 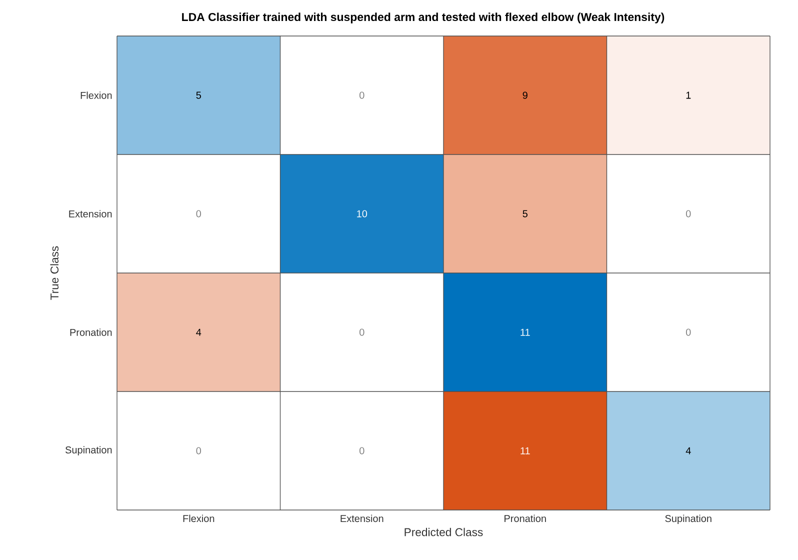 What do you see at coordinates (54, 273) in the screenshot?
I see `y-axis-title: True Class` at bounding box center [54, 273].